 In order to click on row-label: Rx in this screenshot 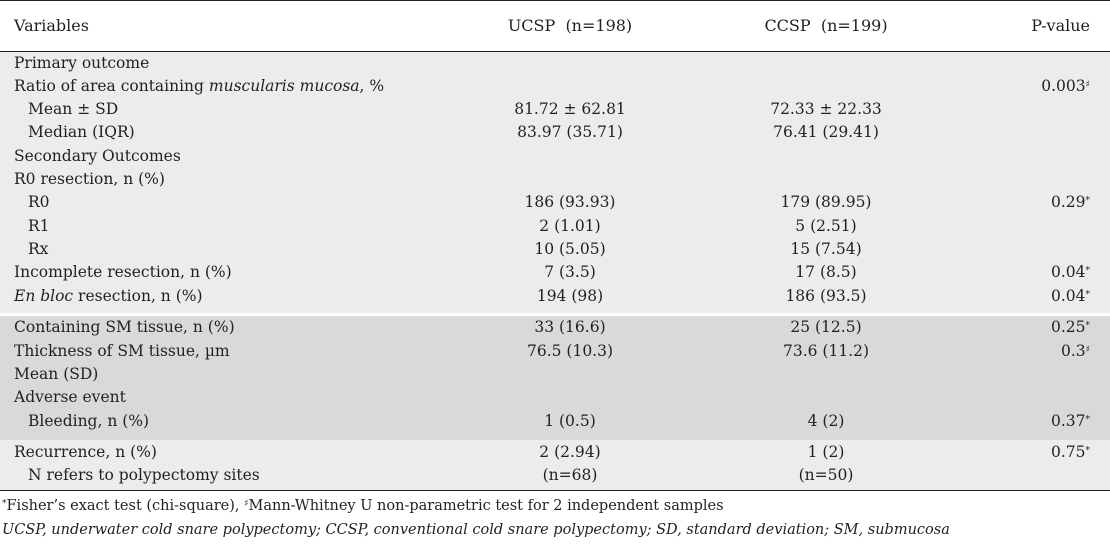, I will do `click(38, 249)`.